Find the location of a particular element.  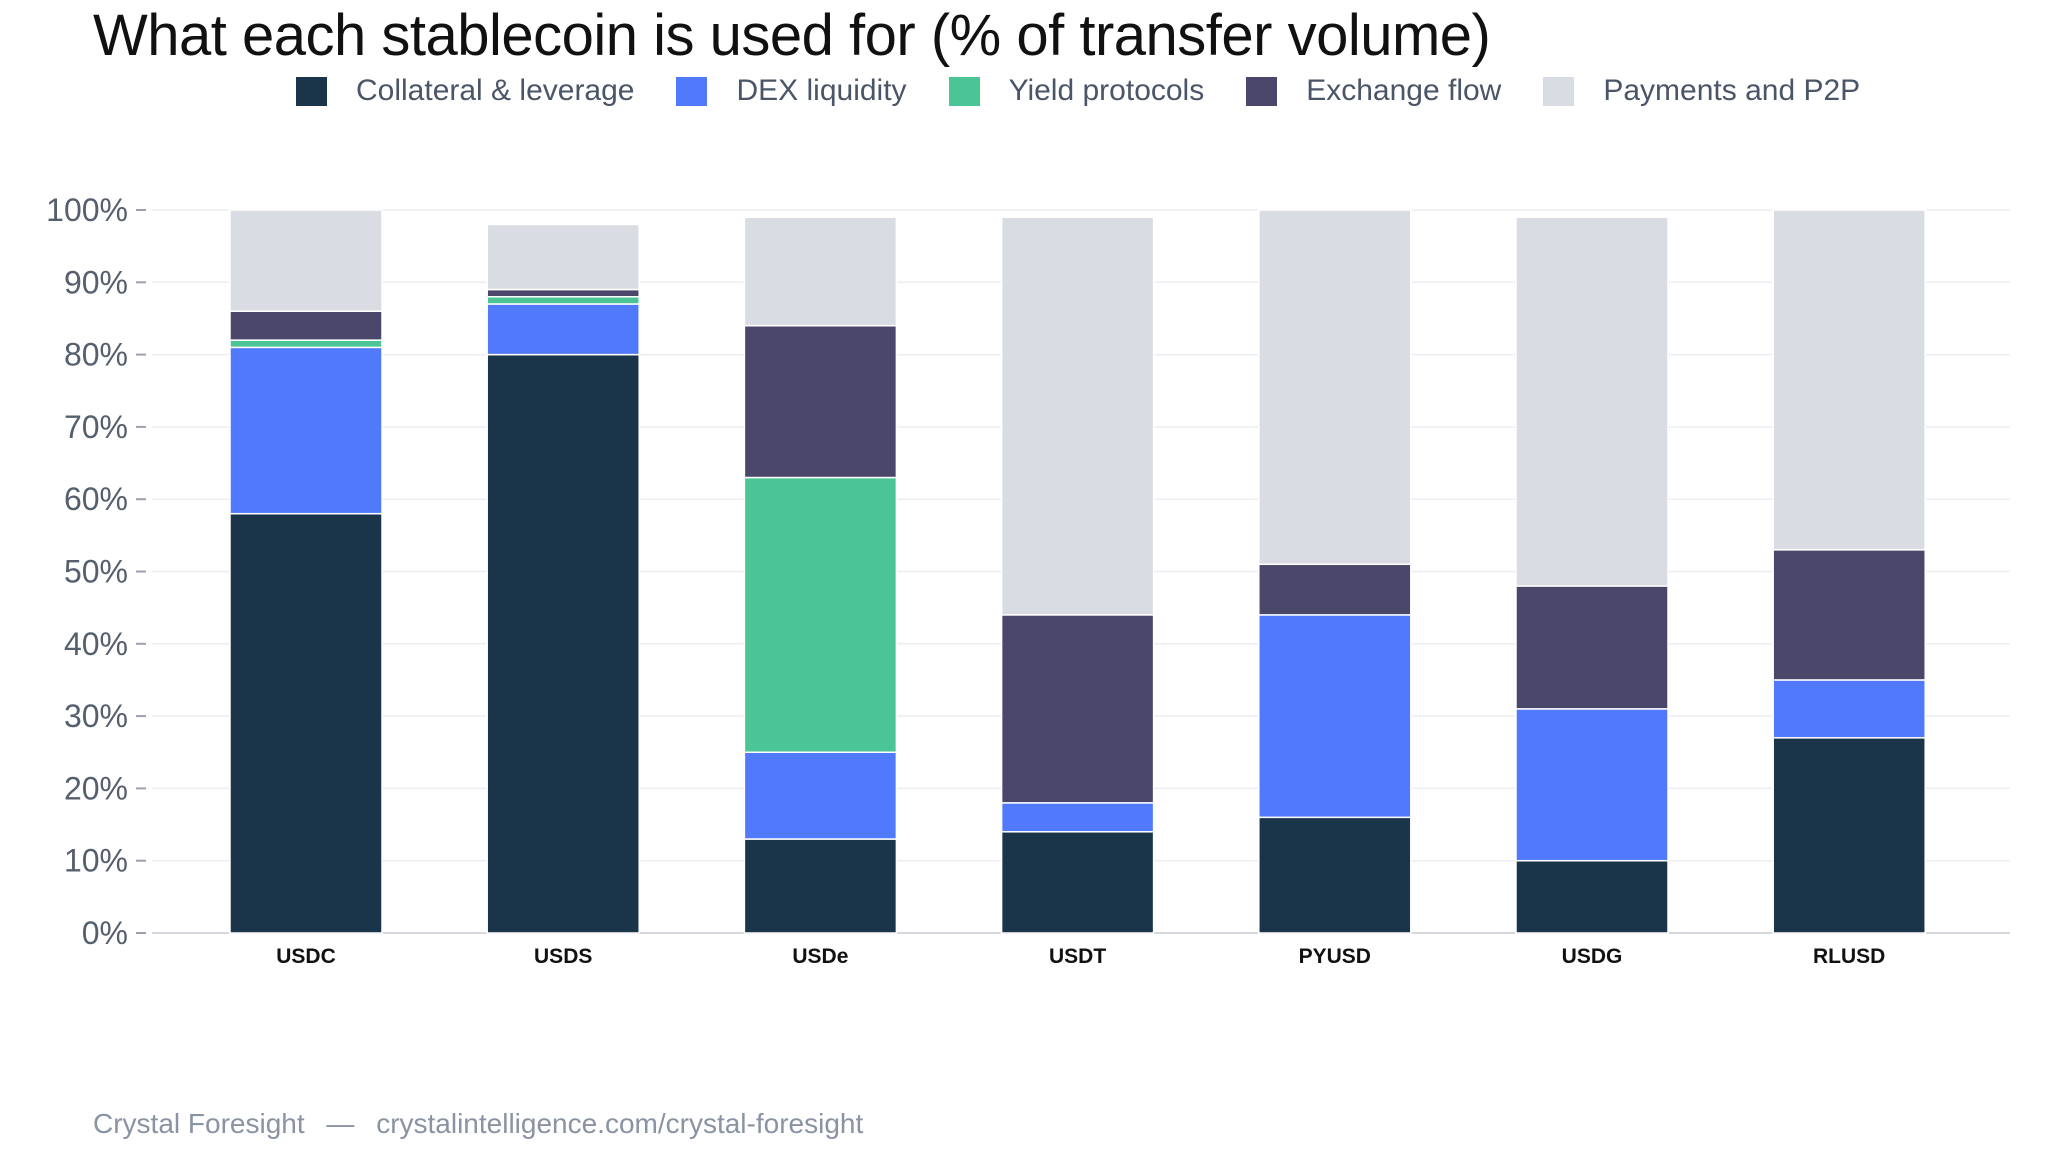

legend-label: Collateral & leverage is located at coordinates (495, 90).